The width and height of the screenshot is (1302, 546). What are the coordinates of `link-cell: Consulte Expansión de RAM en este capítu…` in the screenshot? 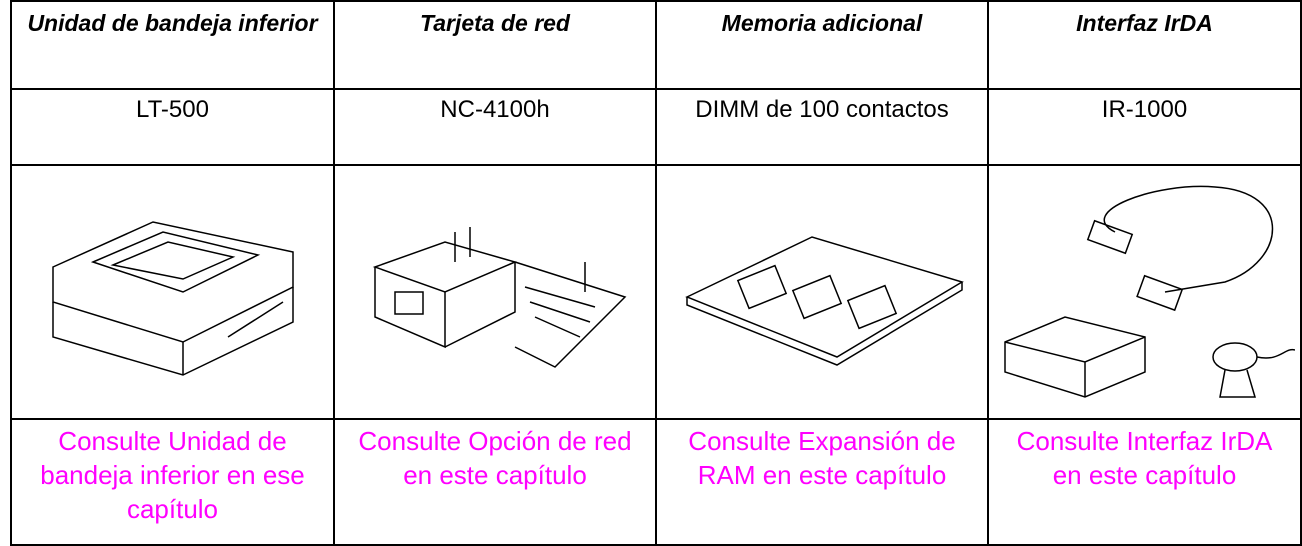 It's located at (822, 482).